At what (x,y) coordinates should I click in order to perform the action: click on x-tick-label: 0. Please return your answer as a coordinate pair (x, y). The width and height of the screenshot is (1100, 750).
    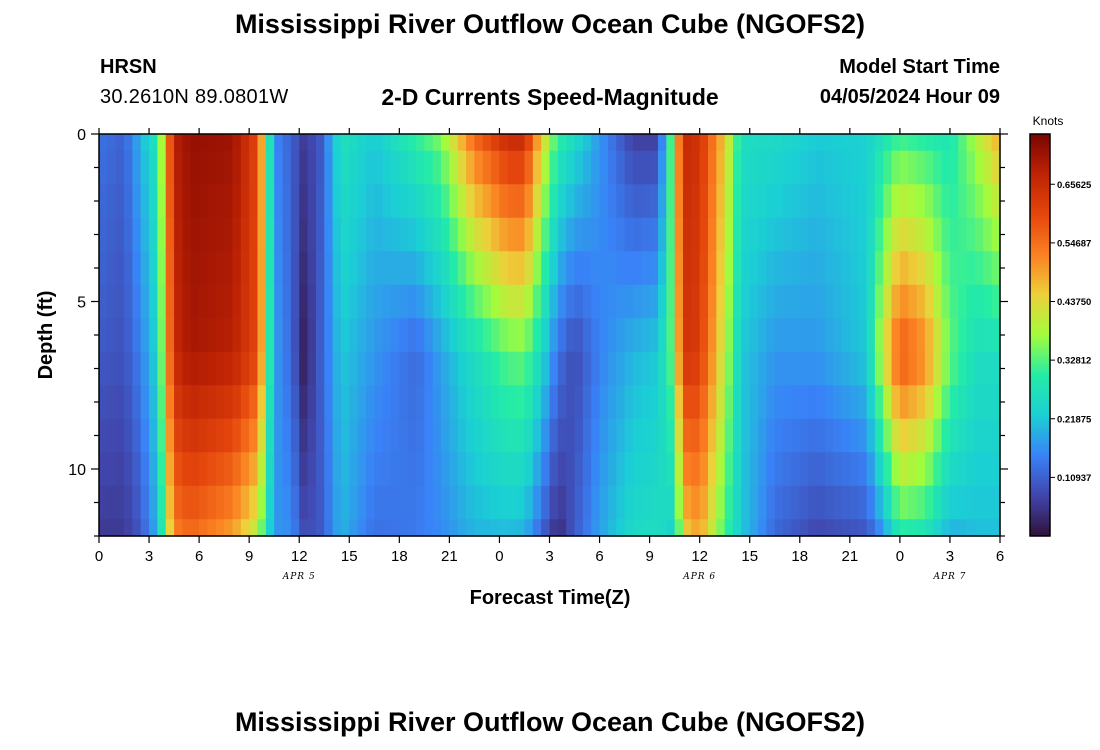
    Looking at the image, I should click on (900, 556).